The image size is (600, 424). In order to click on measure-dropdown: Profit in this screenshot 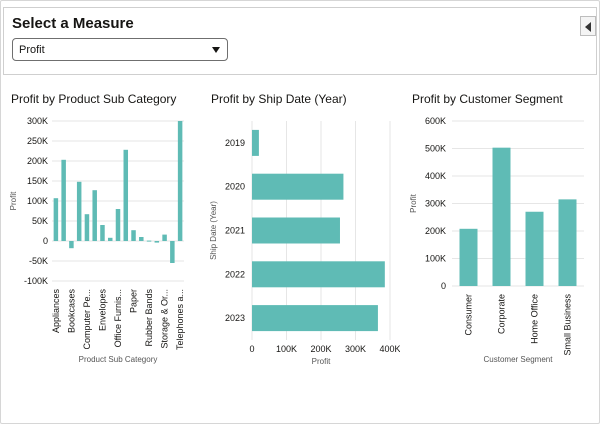, I will do `click(120, 49)`.